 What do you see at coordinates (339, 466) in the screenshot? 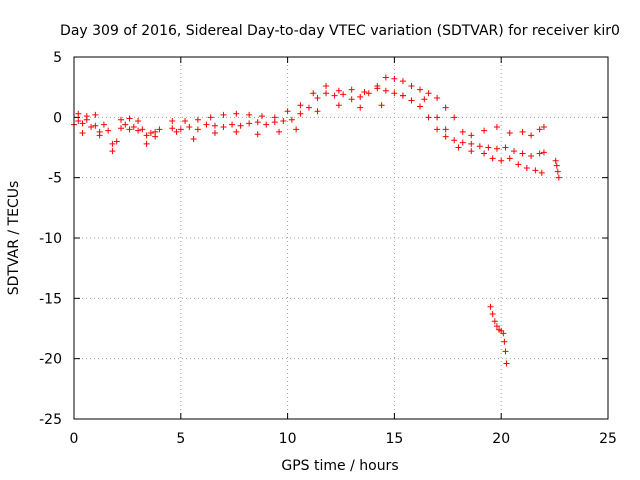
I see `x-axis-label: GPS time / hours` at bounding box center [339, 466].